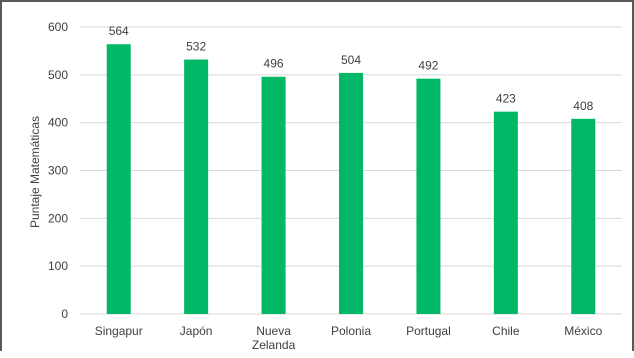  Describe the element at coordinates (428, 66) in the screenshot. I see `data-label: 492` at that location.